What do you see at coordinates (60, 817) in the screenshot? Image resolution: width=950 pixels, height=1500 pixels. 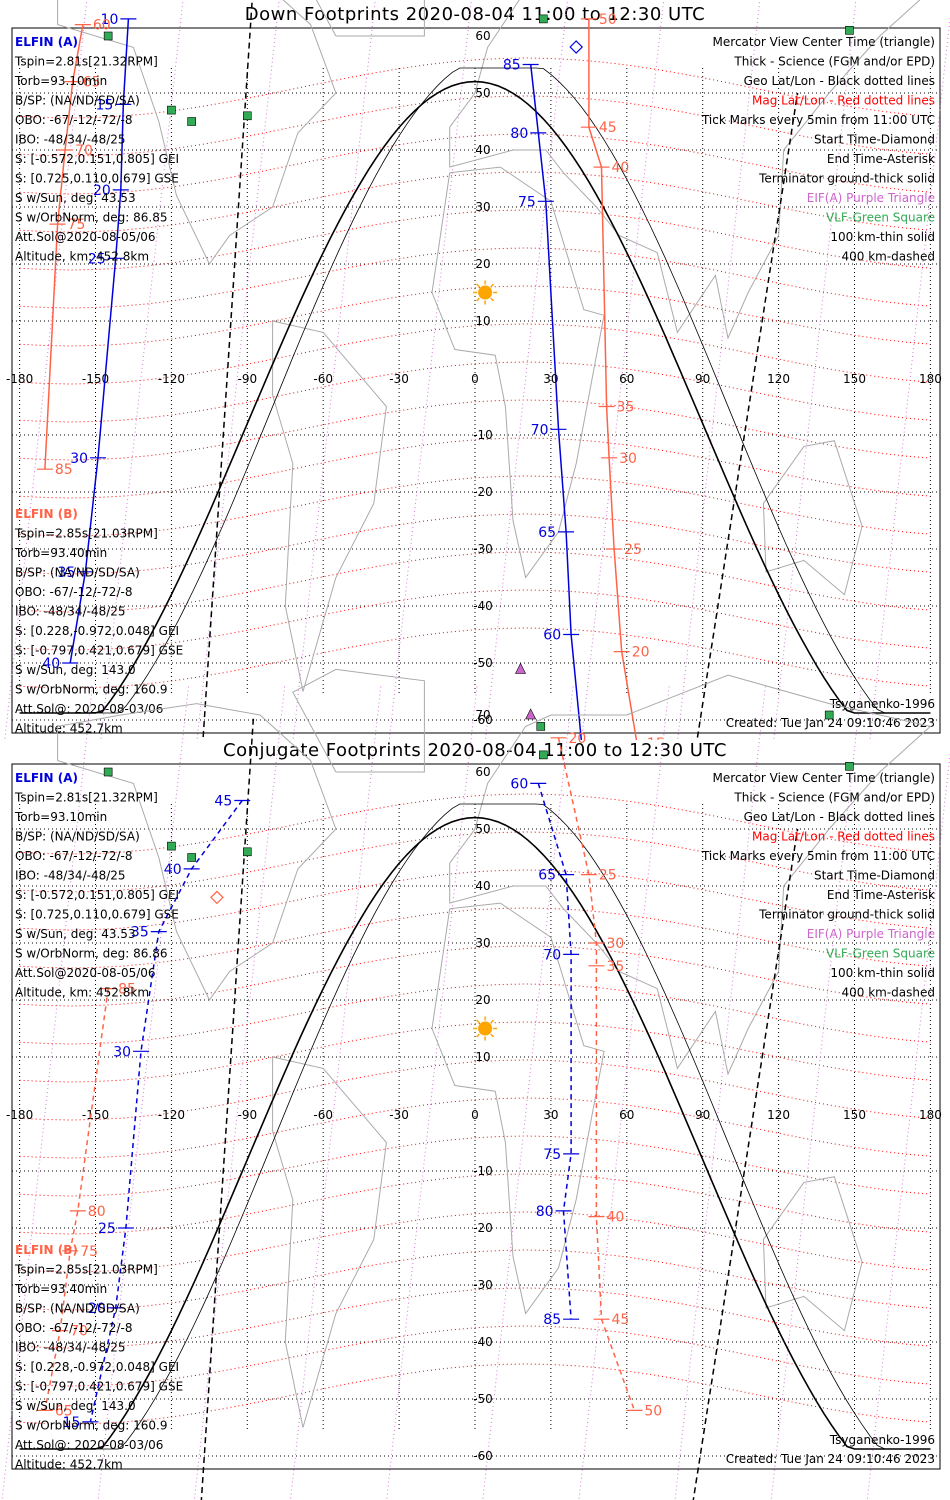 I see `elfin-a-info-line: Torb=93.10min` at bounding box center [60, 817].